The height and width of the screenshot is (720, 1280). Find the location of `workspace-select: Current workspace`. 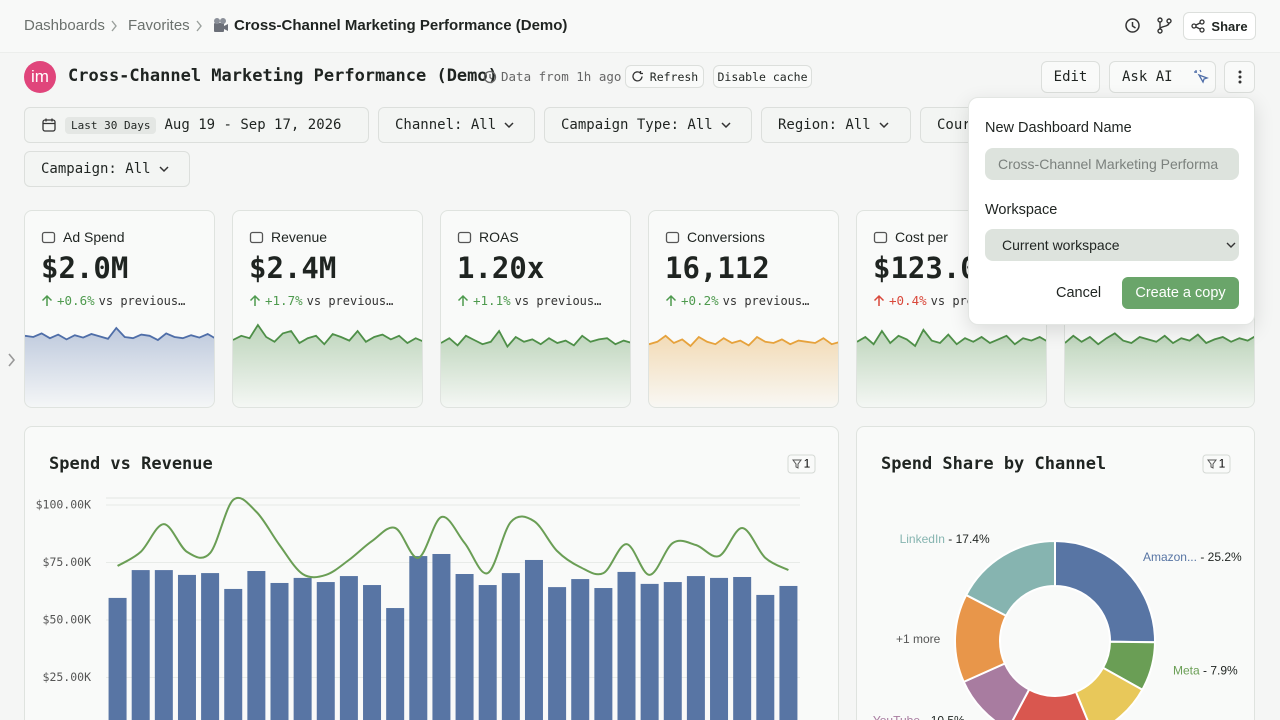

workspace-select: Current workspace is located at coordinates (1112, 245).